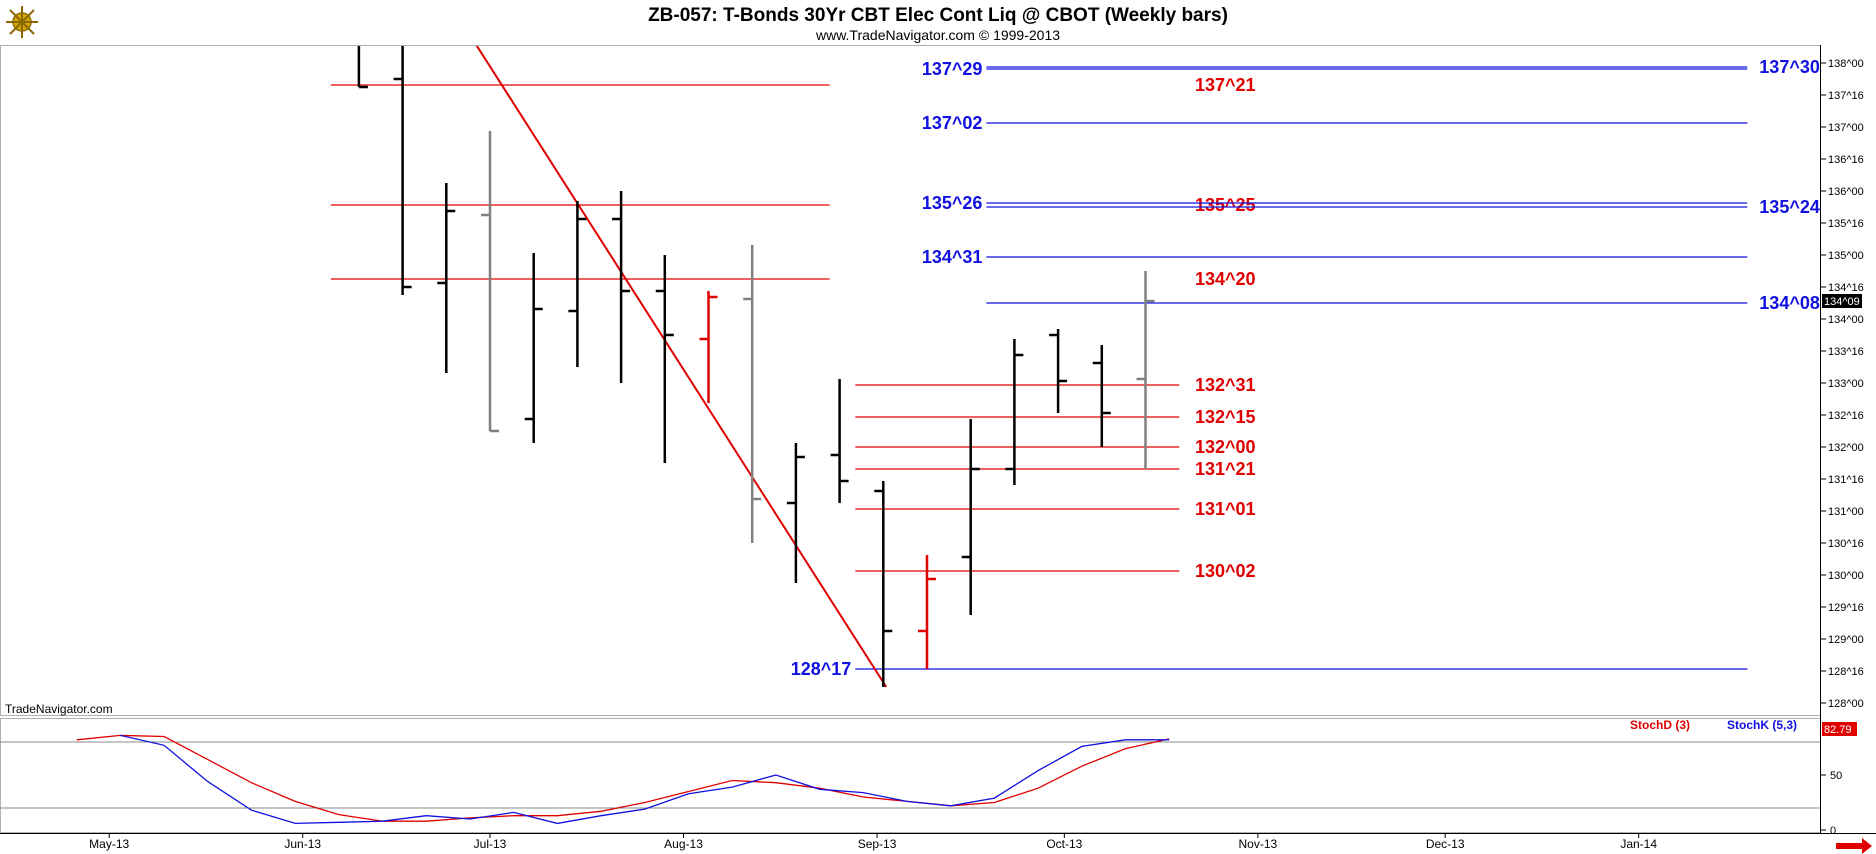 This screenshot has height=854, width=1876. I want to click on price-tick-label: 135^00, so click(1846, 256).